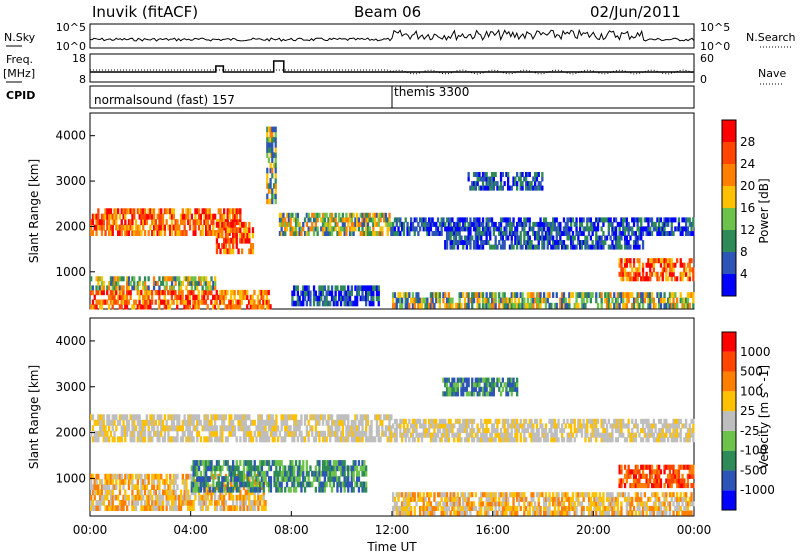 This screenshot has width=800, height=558. I want to click on freq-label: Freq., so click(19, 59).